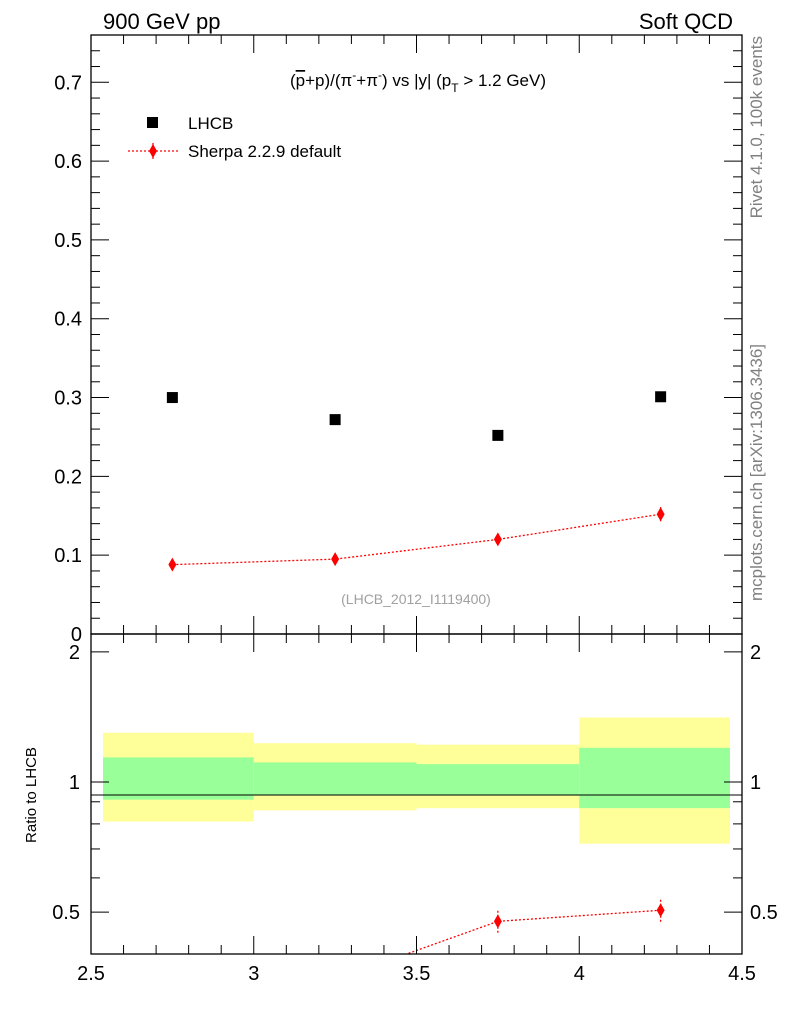  What do you see at coordinates (253, 974) in the screenshot?
I see `x-tick-label: 3` at bounding box center [253, 974].